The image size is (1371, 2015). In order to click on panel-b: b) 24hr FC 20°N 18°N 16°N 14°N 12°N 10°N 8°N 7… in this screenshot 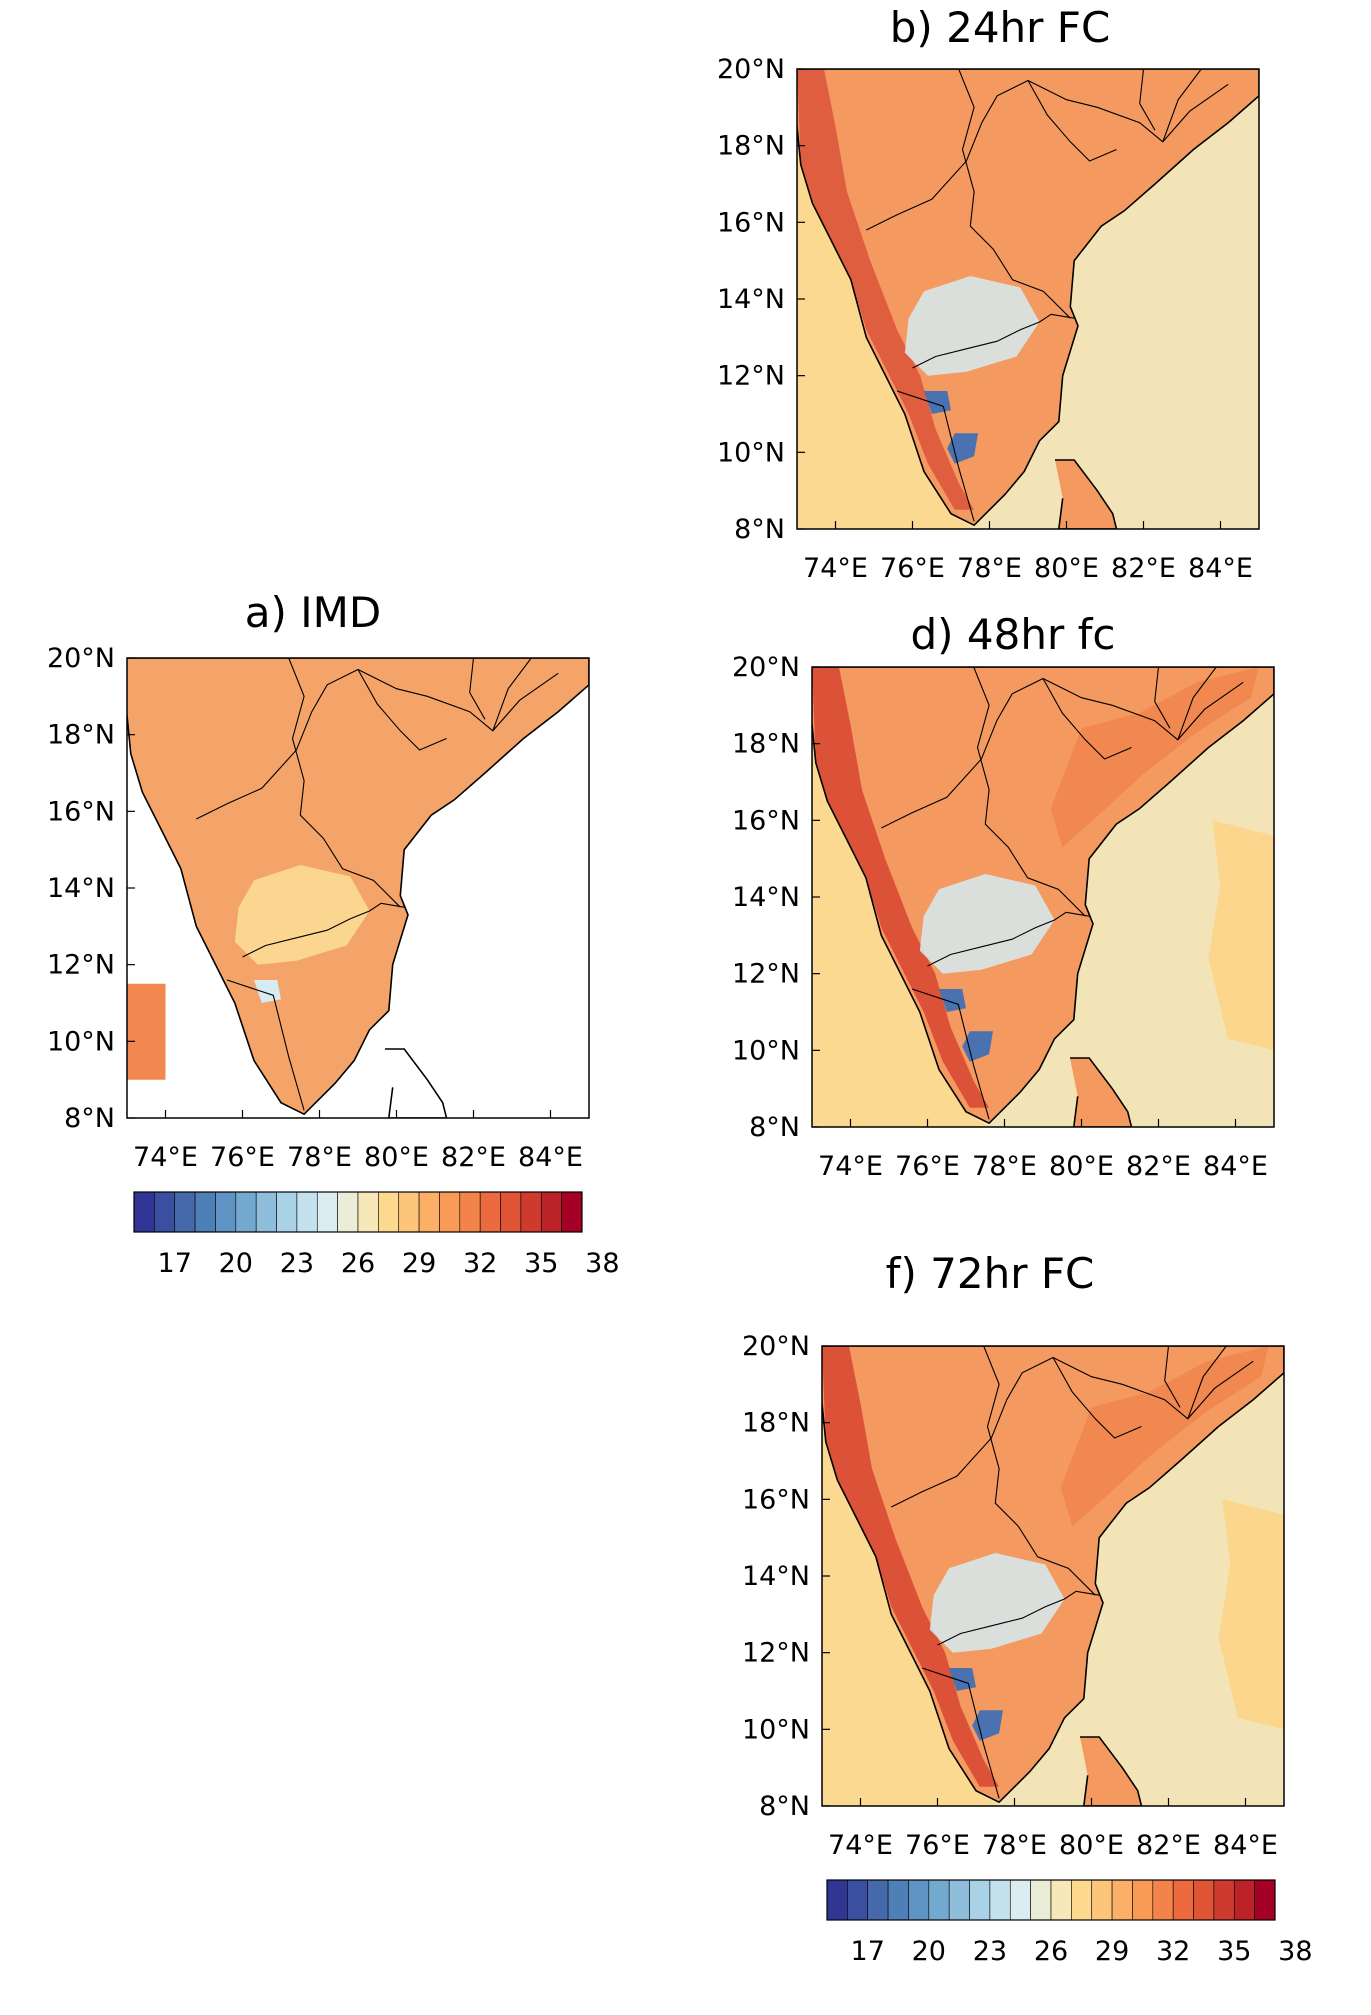, I will do `click(988, 293)`.